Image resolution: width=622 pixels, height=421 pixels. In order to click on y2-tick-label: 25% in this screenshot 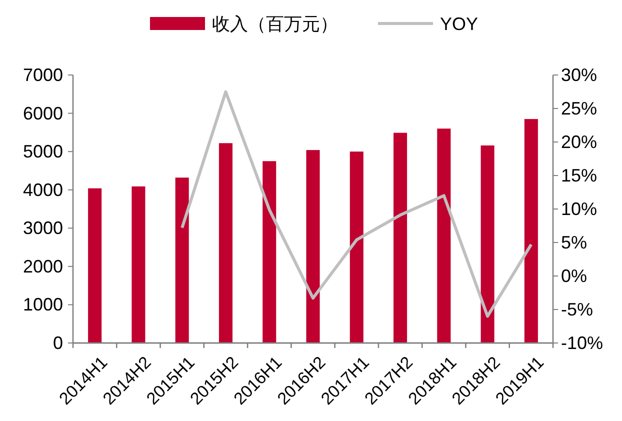, I will do `click(579, 108)`.